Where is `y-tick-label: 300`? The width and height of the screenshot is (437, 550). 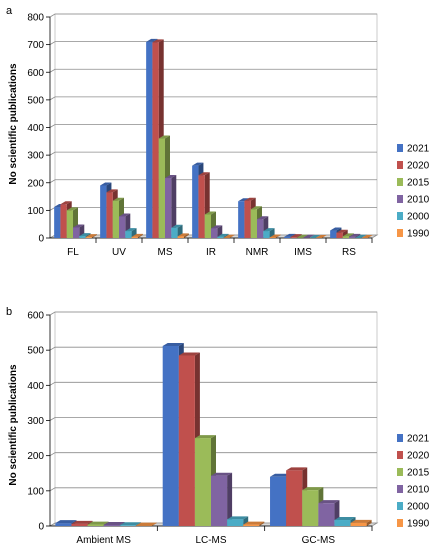
y-tick-label: 300 is located at coordinates (35, 421).